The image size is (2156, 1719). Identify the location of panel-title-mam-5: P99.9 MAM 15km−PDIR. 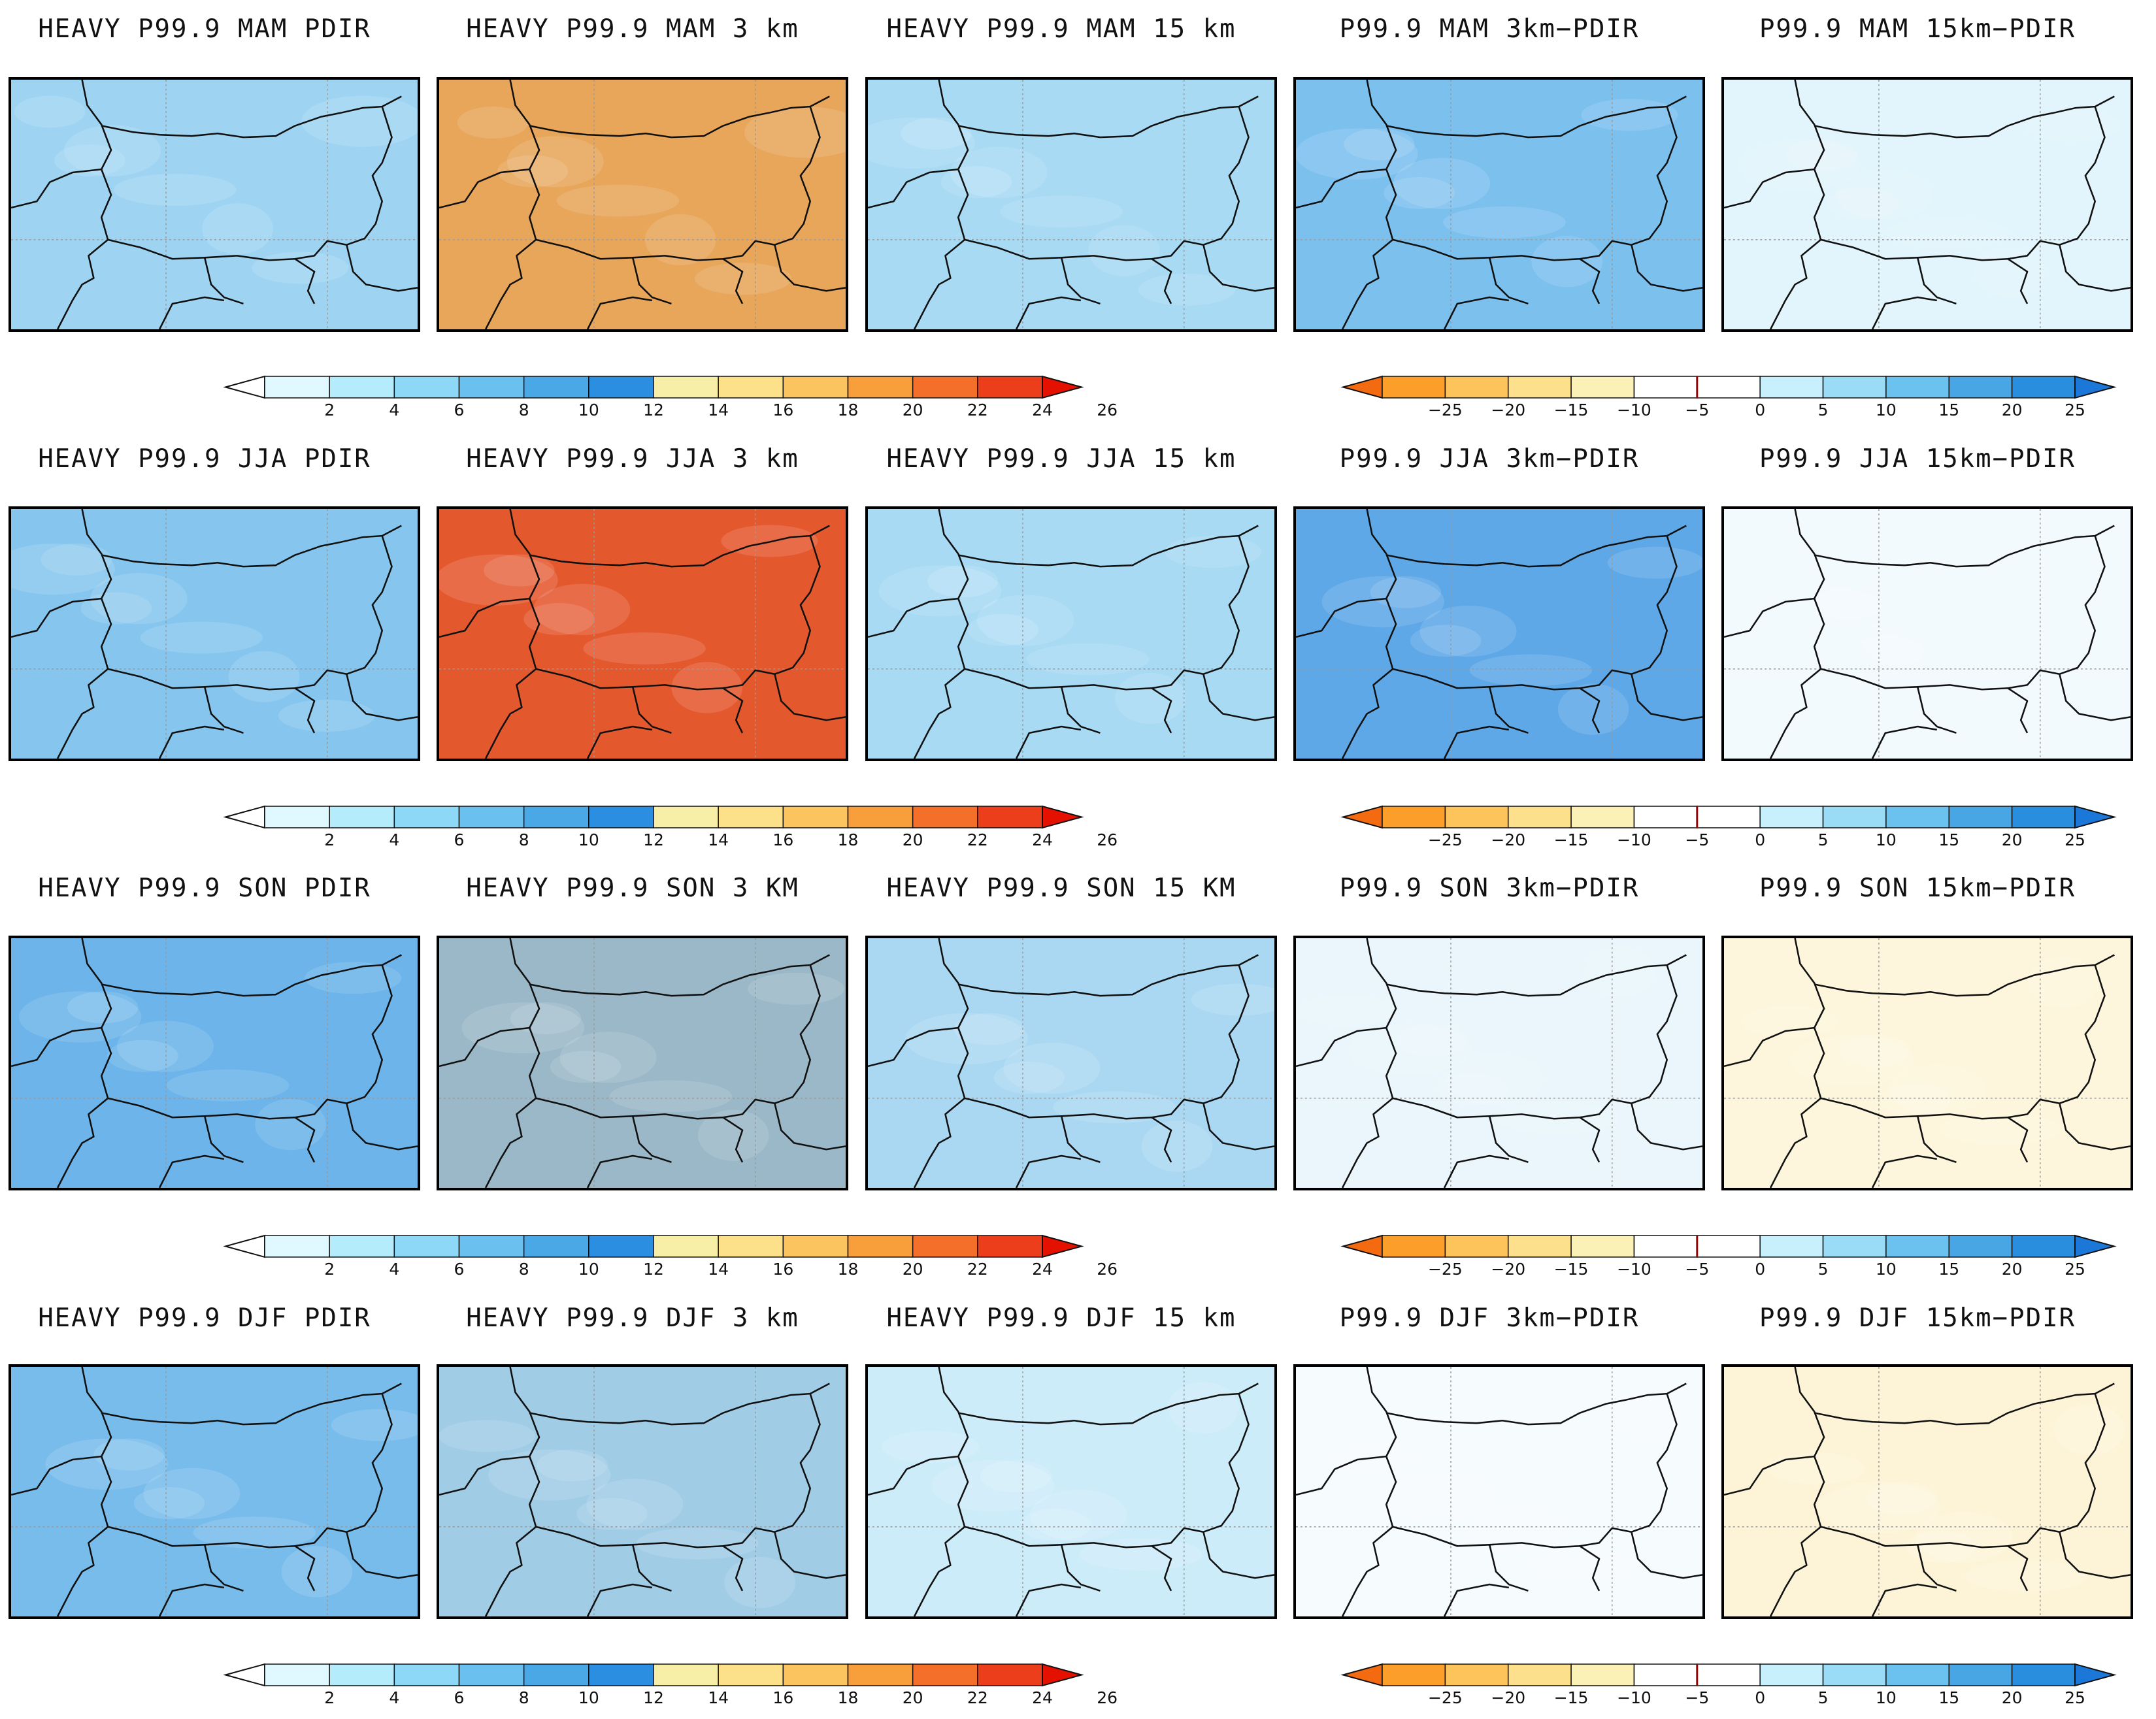
(1917, 29).